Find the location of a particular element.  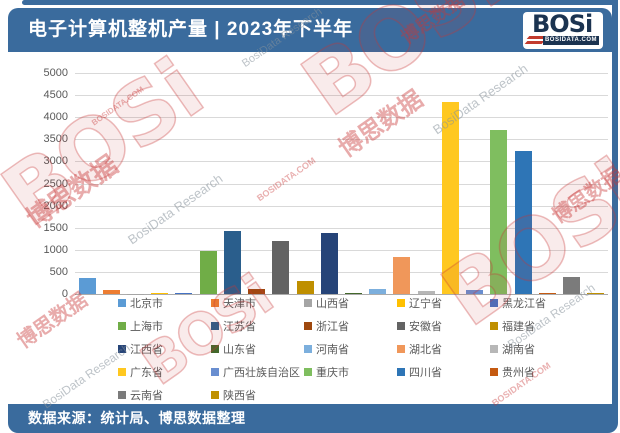

legend-label: 上海市 is located at coordinates (146, 326).